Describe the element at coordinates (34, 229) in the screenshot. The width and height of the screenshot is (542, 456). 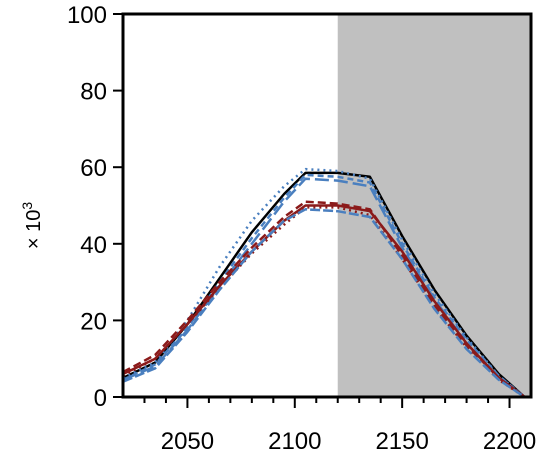
I see `y-axis-title-base: × 10` at that location.